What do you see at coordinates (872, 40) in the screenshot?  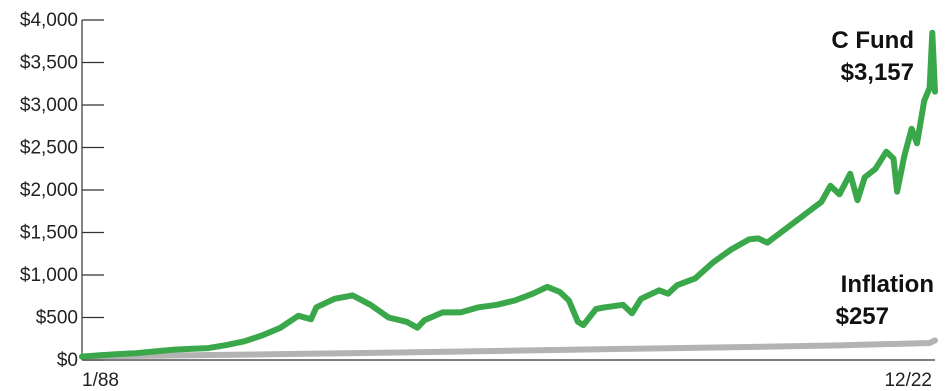 I see `c-fund-label: C Fund` at bounding box center [872, 40].